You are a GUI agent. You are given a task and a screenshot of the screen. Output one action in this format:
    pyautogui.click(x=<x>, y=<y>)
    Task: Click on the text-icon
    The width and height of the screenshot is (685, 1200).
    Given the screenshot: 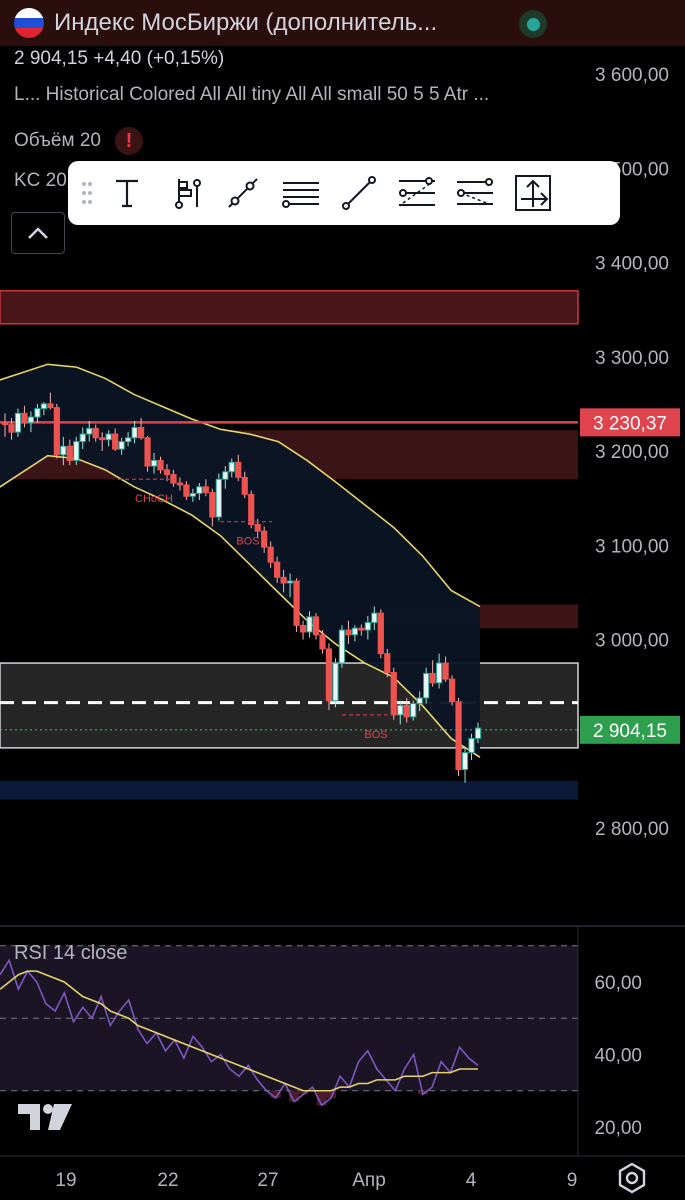 What is the action you would take?
    pyautogui.click(x=127, y=193)
    